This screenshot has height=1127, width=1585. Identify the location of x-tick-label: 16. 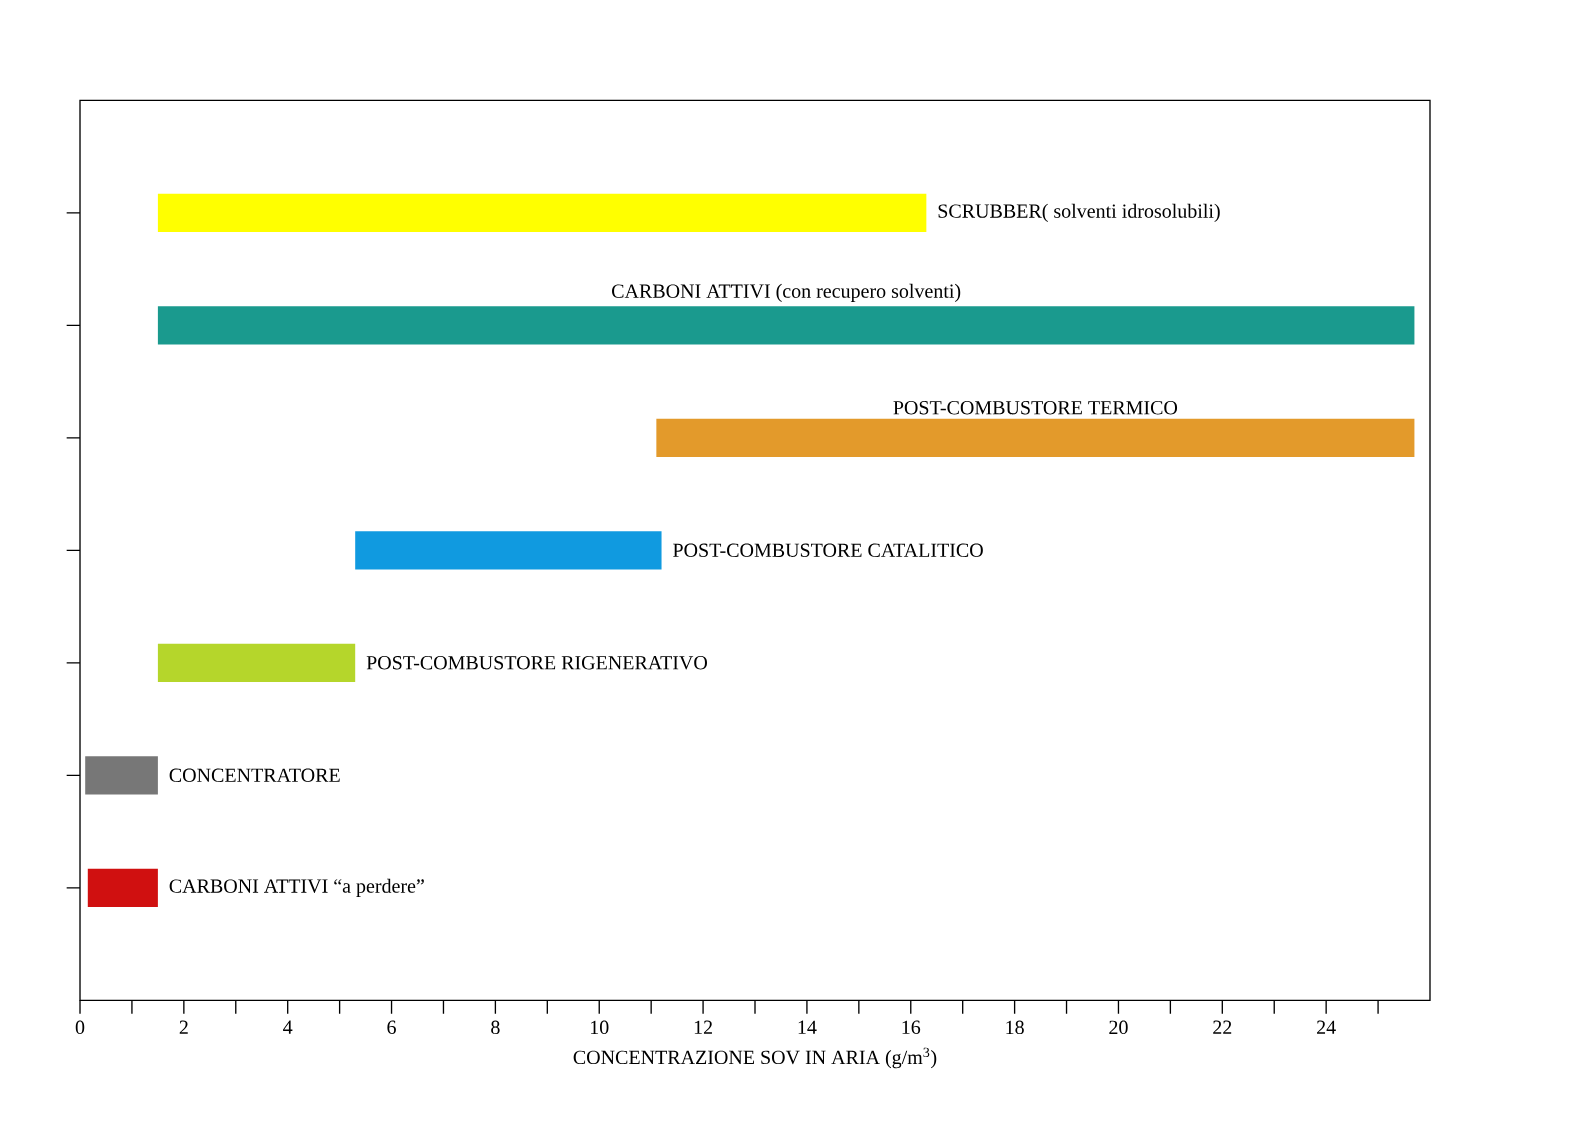
(911, 1027).